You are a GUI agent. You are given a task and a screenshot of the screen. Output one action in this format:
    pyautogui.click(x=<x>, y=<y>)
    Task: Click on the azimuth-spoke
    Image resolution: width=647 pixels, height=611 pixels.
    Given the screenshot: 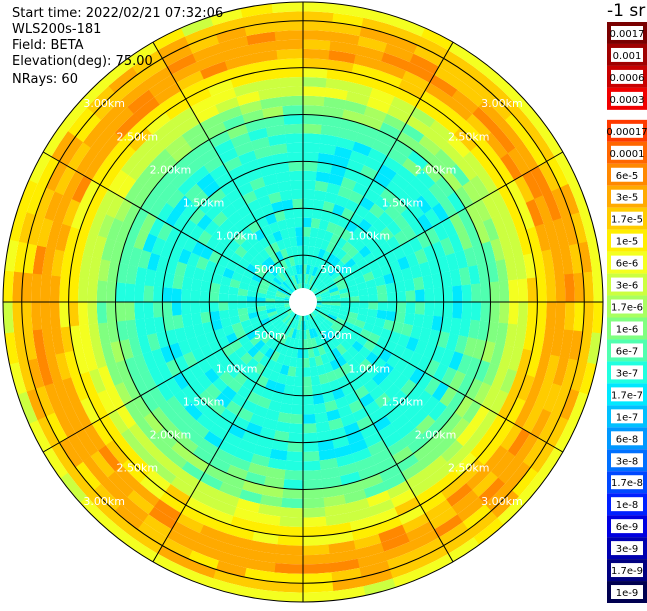 What is the action you would take?
    pyautogui.click(x=228, y=432)
    